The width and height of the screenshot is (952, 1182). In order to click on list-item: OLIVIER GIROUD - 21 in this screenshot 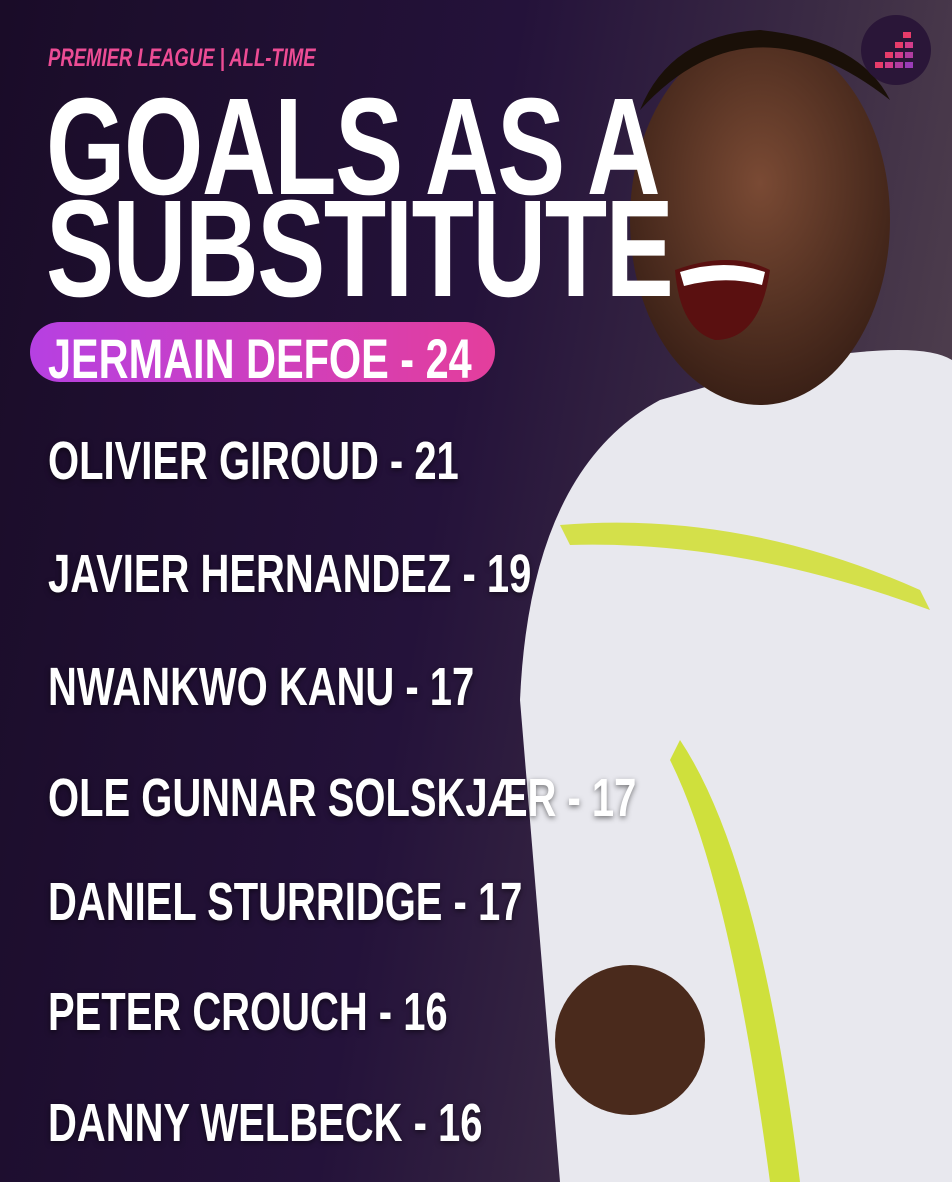, I will do `click(253, 461)`.